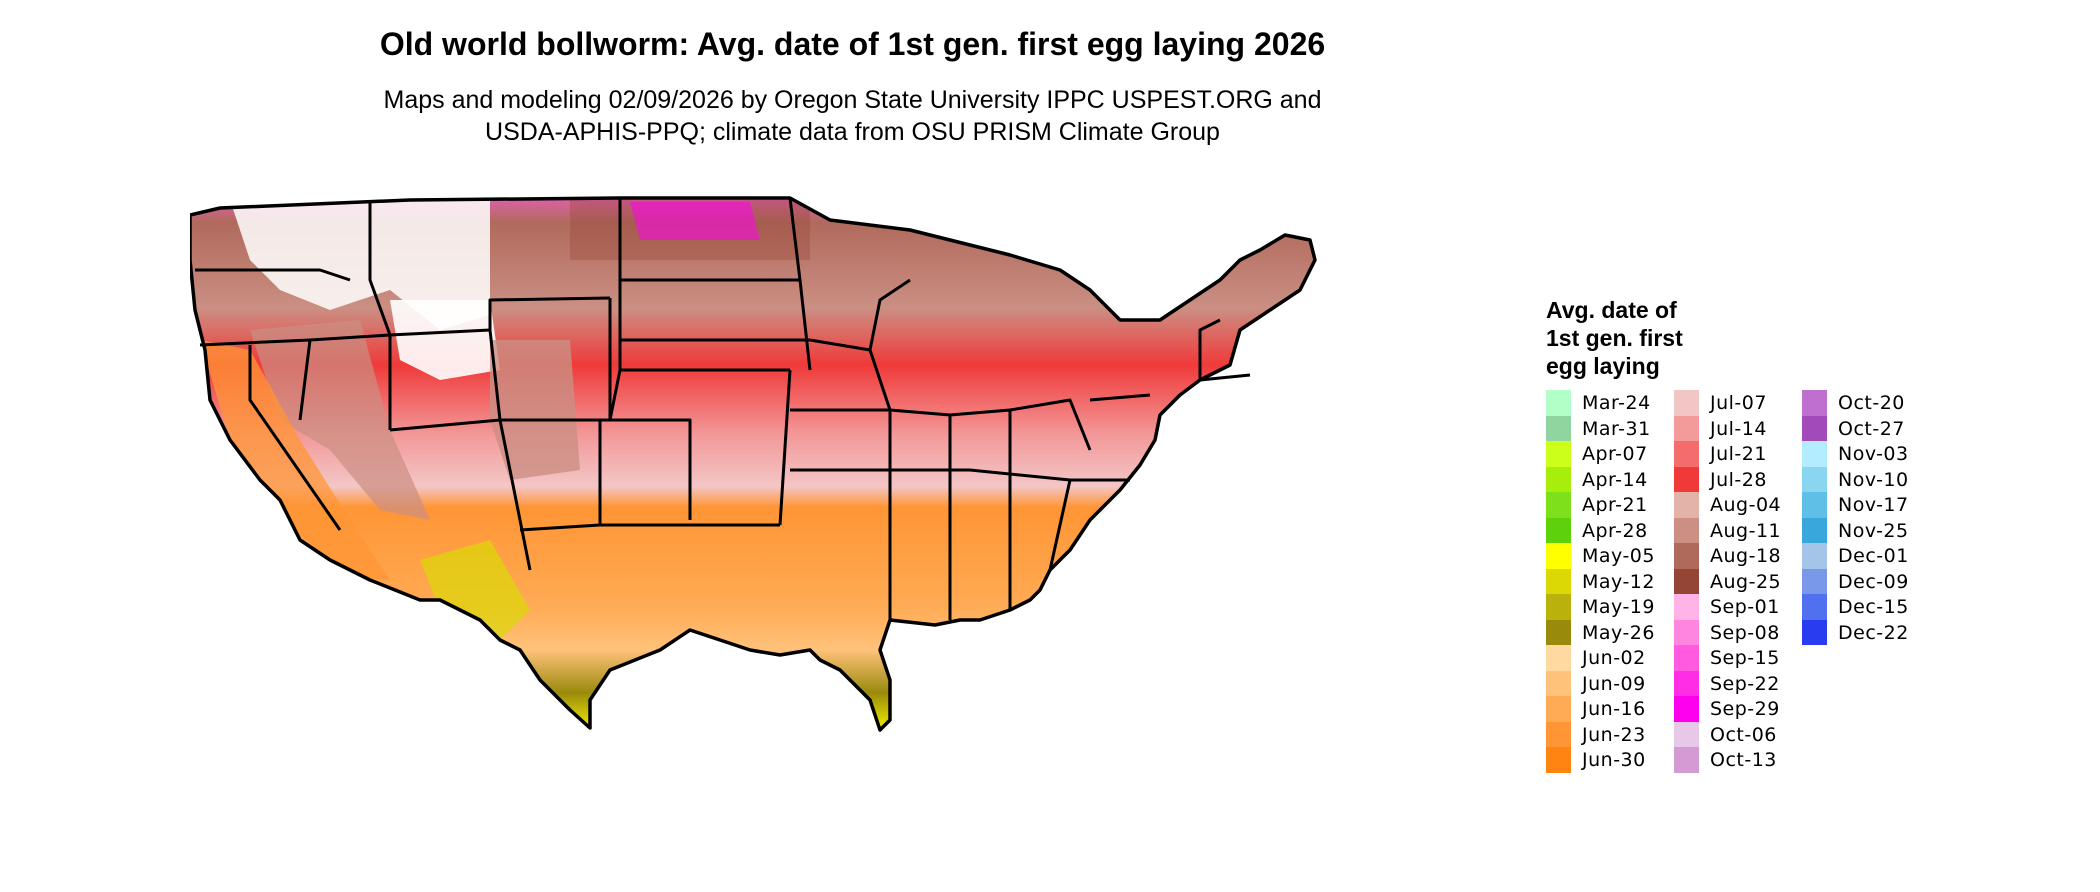 The height and width of the screenshot is (892, 2100). What do you see at coordinates (1873, 505) in the screenshot?
I see `legend-label: Nov-17` at bounding box center [1873, 505].